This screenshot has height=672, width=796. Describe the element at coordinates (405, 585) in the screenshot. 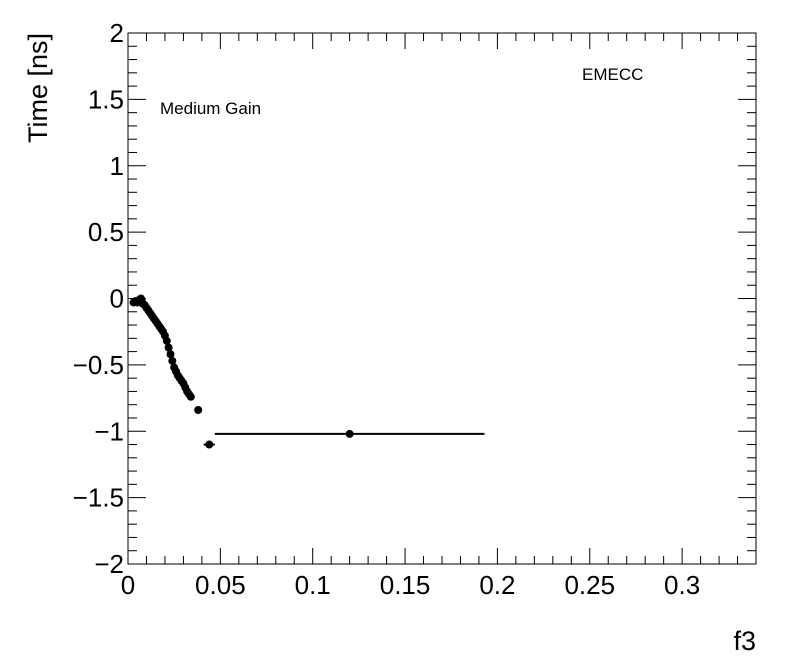

I see `x-tick-label: 0.15` at that location.